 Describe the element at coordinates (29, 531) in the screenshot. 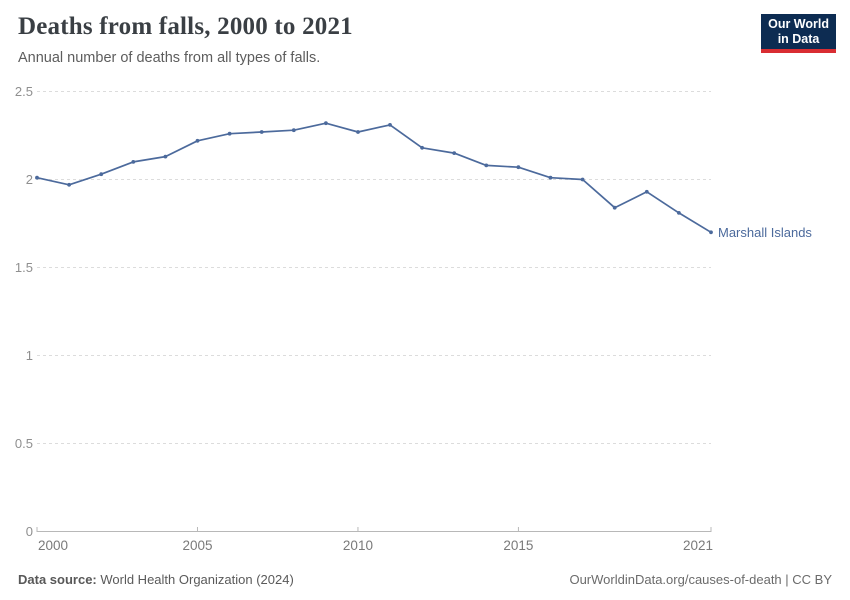

I see `y-axis-label: 0` at that location.